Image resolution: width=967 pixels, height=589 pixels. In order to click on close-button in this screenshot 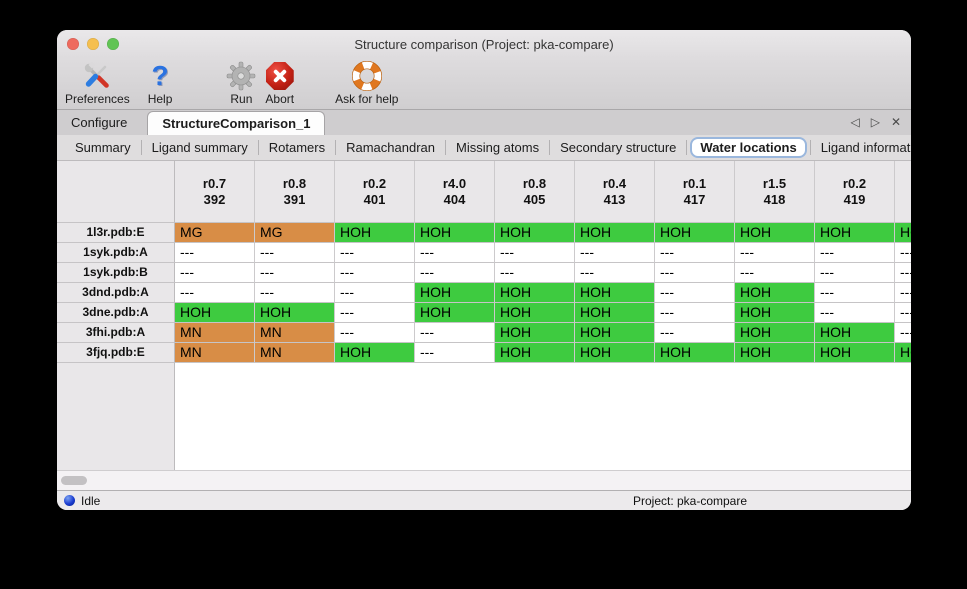, I will do `click(73, 44)`.